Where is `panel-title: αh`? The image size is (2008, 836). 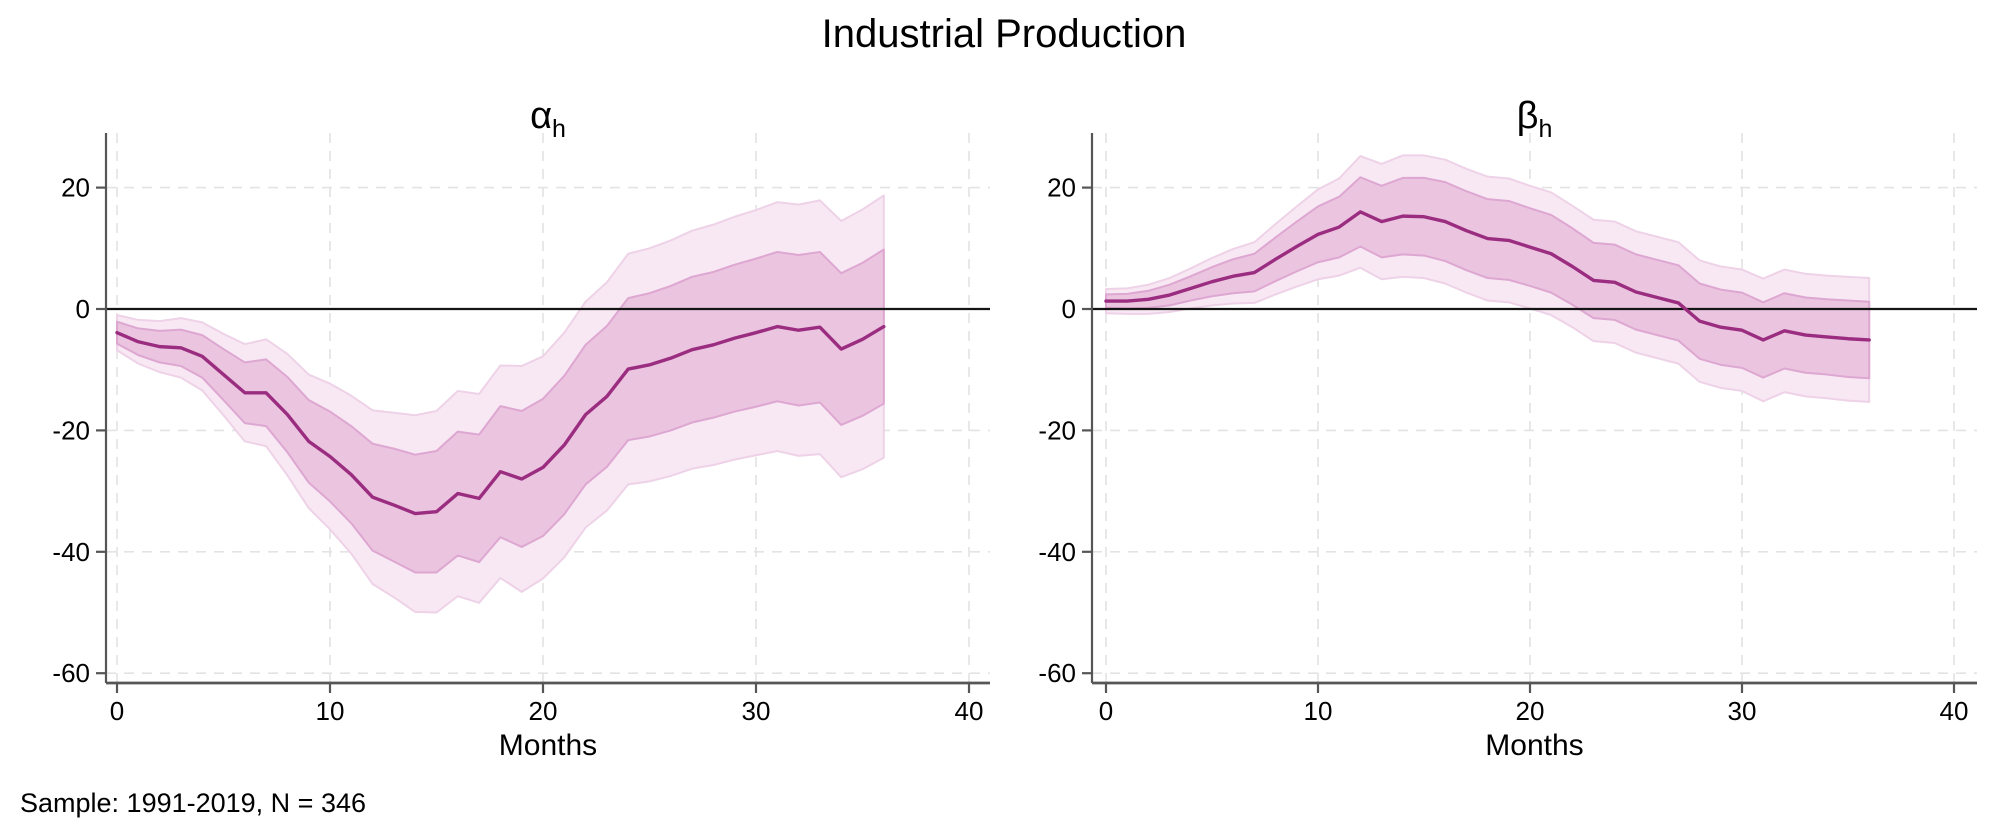
panel-title: αh is located at coordinates (548, 119).